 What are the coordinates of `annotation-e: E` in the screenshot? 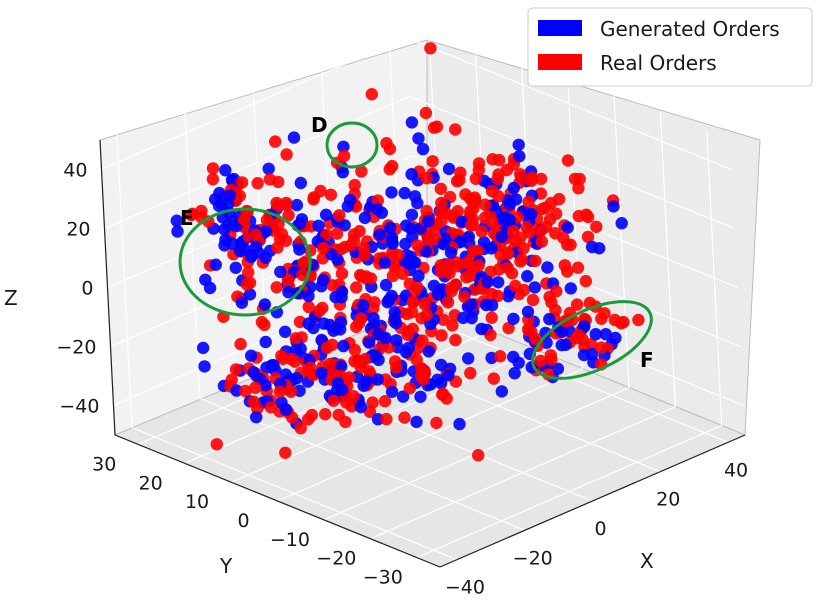 It's located at (245, 261).